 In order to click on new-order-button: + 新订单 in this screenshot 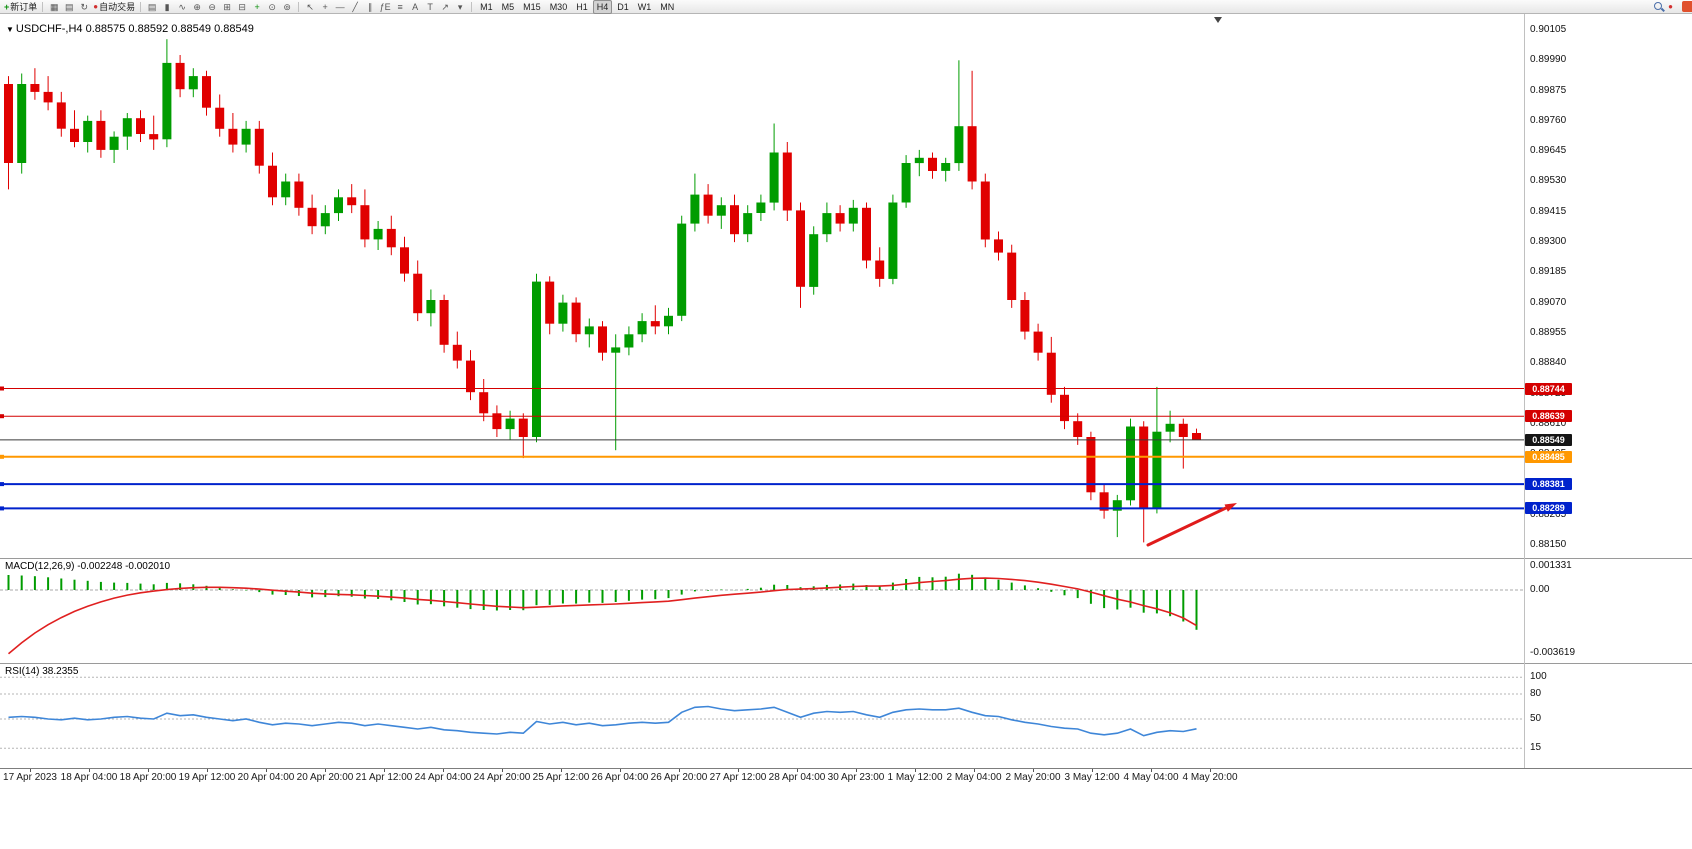, I will do `click(20, 7)`.